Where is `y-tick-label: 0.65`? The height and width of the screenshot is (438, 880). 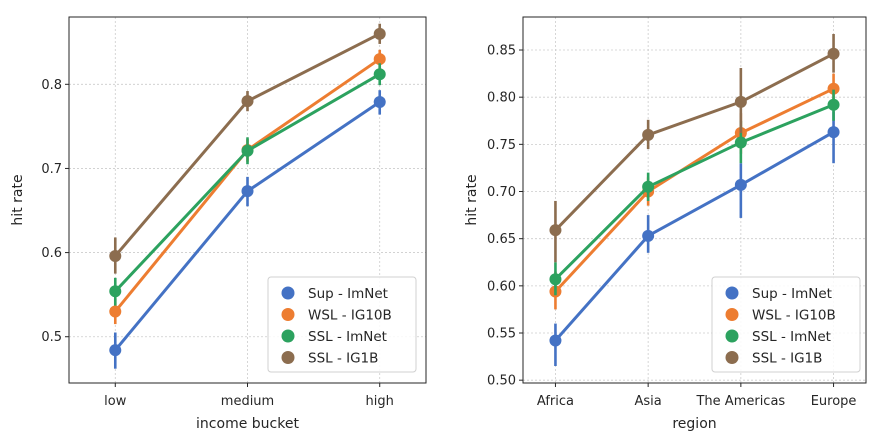 y-tick-label: 0.65 is located at coordinates (501, 239).